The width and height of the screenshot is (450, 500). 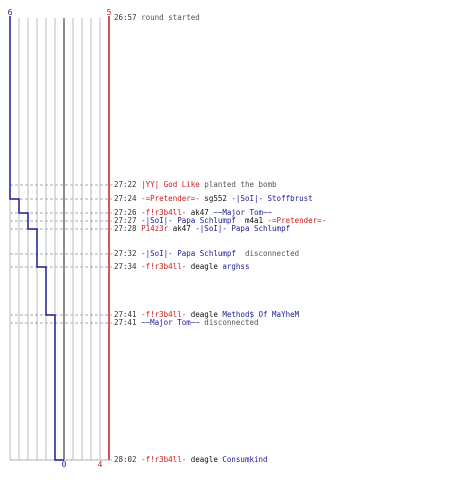 What do you see at coordinates (128, 198) in the screenshot?
I see `event-time: 27:24` at bounding box center [128, 198].